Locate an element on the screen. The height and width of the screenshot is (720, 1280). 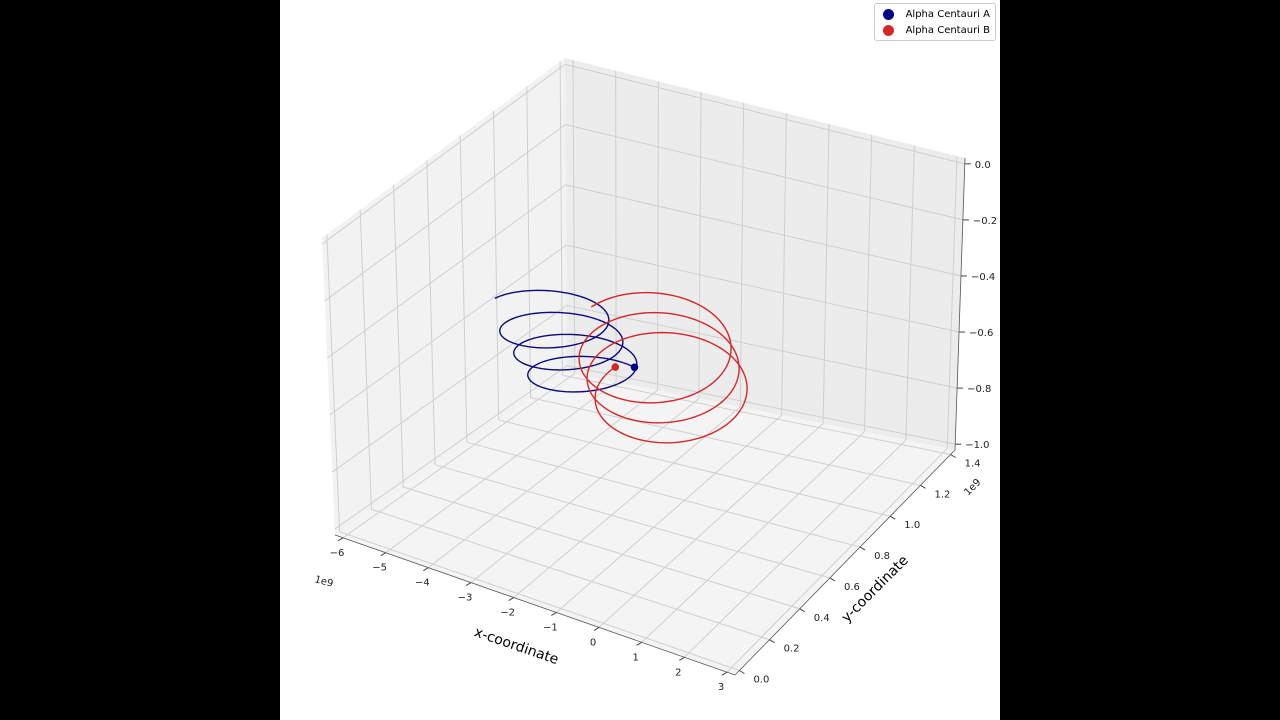
y-axis-line is located at coordinates (845, 562).